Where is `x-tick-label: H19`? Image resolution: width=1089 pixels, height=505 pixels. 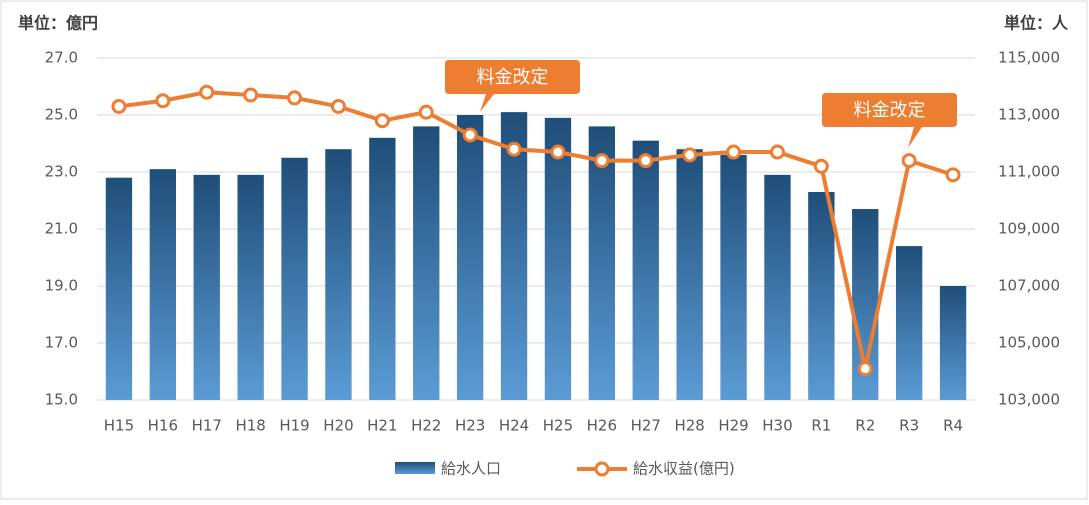 x-tick-label: H19 is located at coordinates (294, 426).